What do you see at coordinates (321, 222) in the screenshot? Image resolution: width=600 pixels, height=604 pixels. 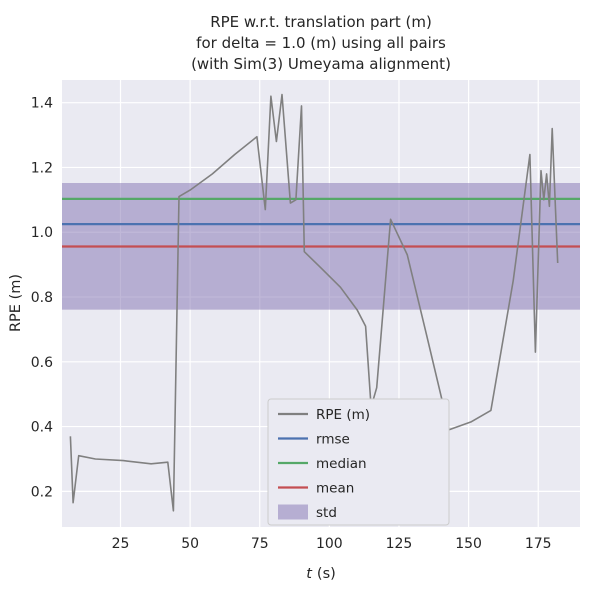 I see `stat-lines` at bounding box center [321, 222].